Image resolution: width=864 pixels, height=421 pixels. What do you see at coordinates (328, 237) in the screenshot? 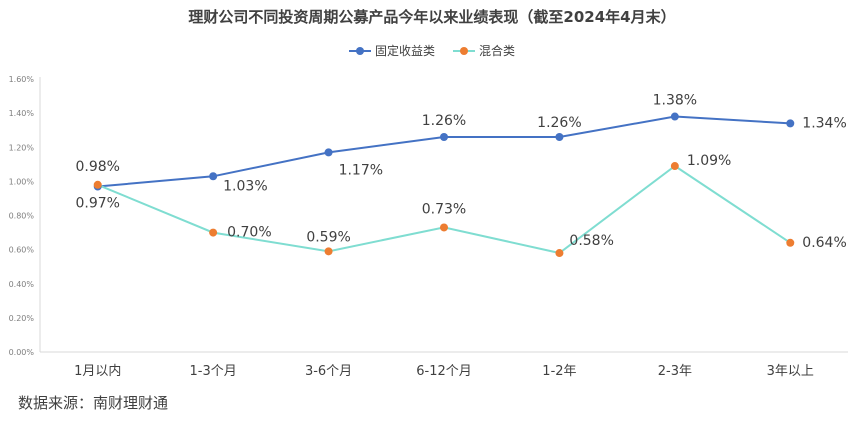
I see `data-label: 0.59%` at bounding box center [328, 237].